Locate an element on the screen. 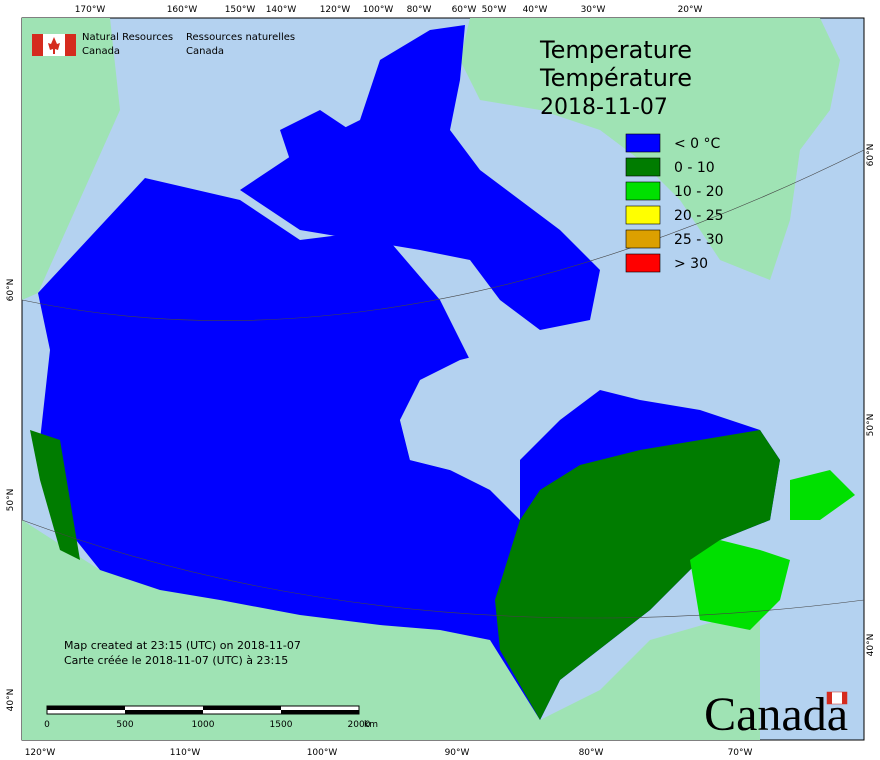  agency-en: Natural Resources is located at coordinates (127, 37).